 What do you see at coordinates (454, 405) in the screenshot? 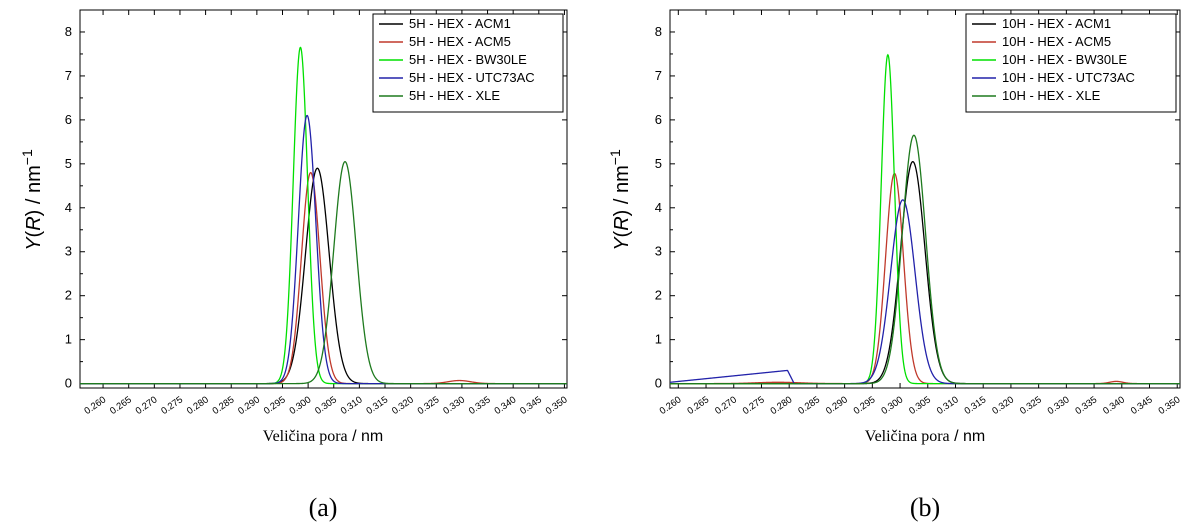
I see `x-tick-label: 0.330` at bounding box center [454, 405].